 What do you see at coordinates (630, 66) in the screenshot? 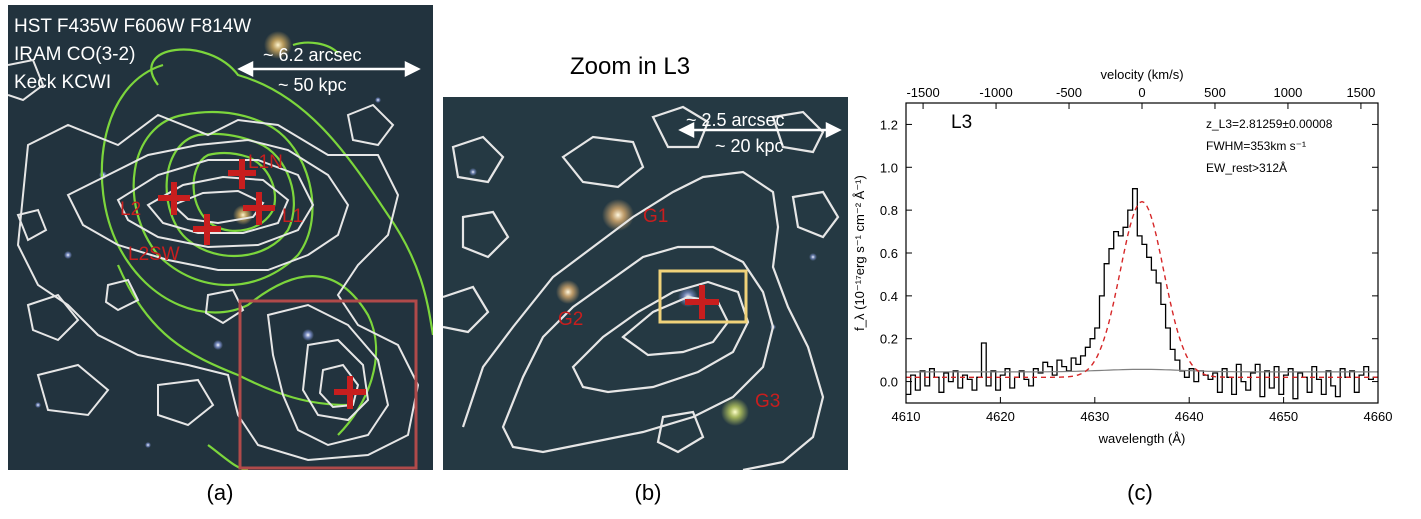
I see `zoom-title: Zoom in L3` at bounding box center [630, 66].